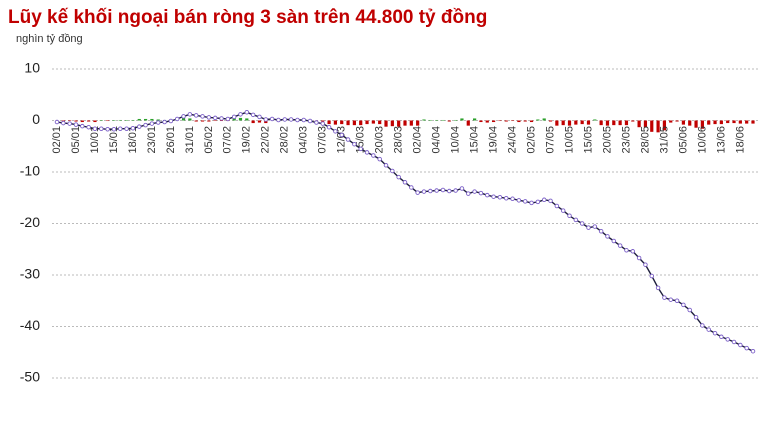 Image resolution: width=780 pixels, height=441 pixels. Describe the element at coordinates (285, 140) in the screenshot. I see `x-tick-label: 28/02` at that location.